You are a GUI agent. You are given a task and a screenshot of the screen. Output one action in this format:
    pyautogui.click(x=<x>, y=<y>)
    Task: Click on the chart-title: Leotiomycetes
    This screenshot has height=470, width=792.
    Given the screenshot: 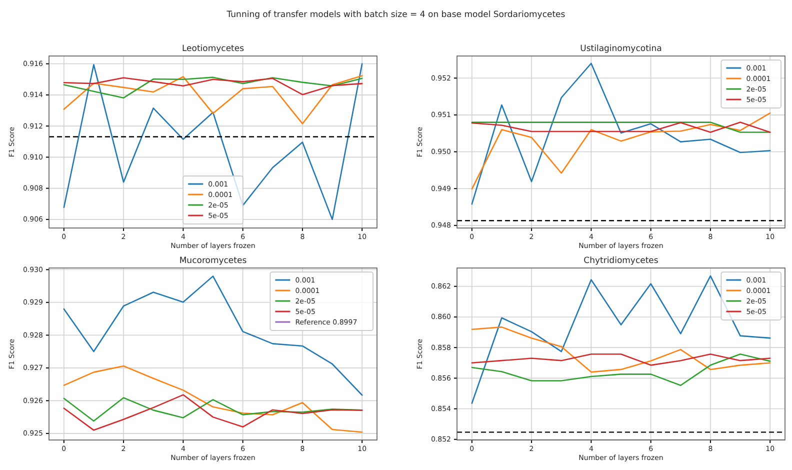 What is the action you would take?
    pyautogui.click(x=213, y=49)
    